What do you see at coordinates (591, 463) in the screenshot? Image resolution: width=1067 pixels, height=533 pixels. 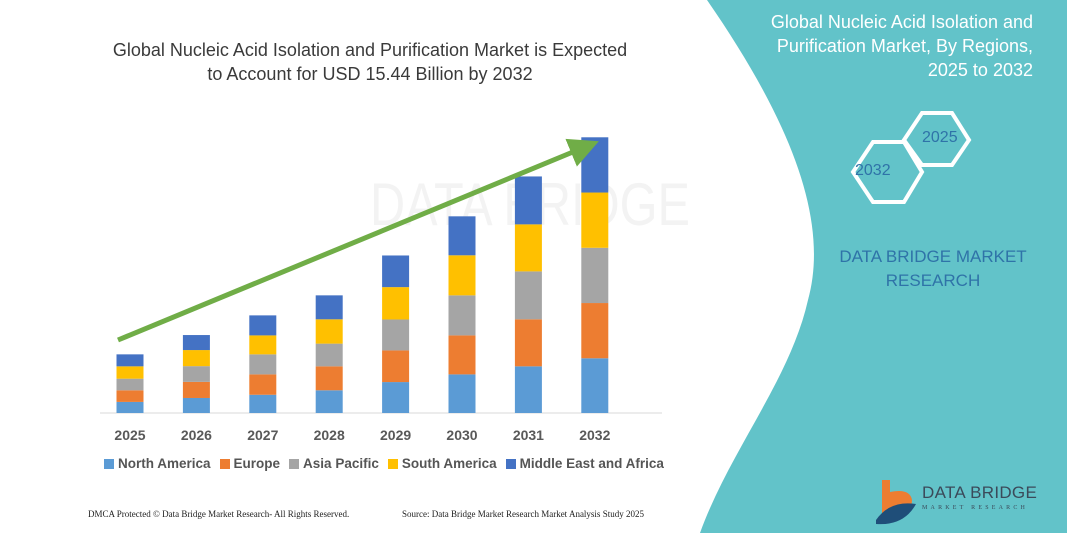 I see `legend-label: Middle East and Africa` at bounding box center [591, 463].